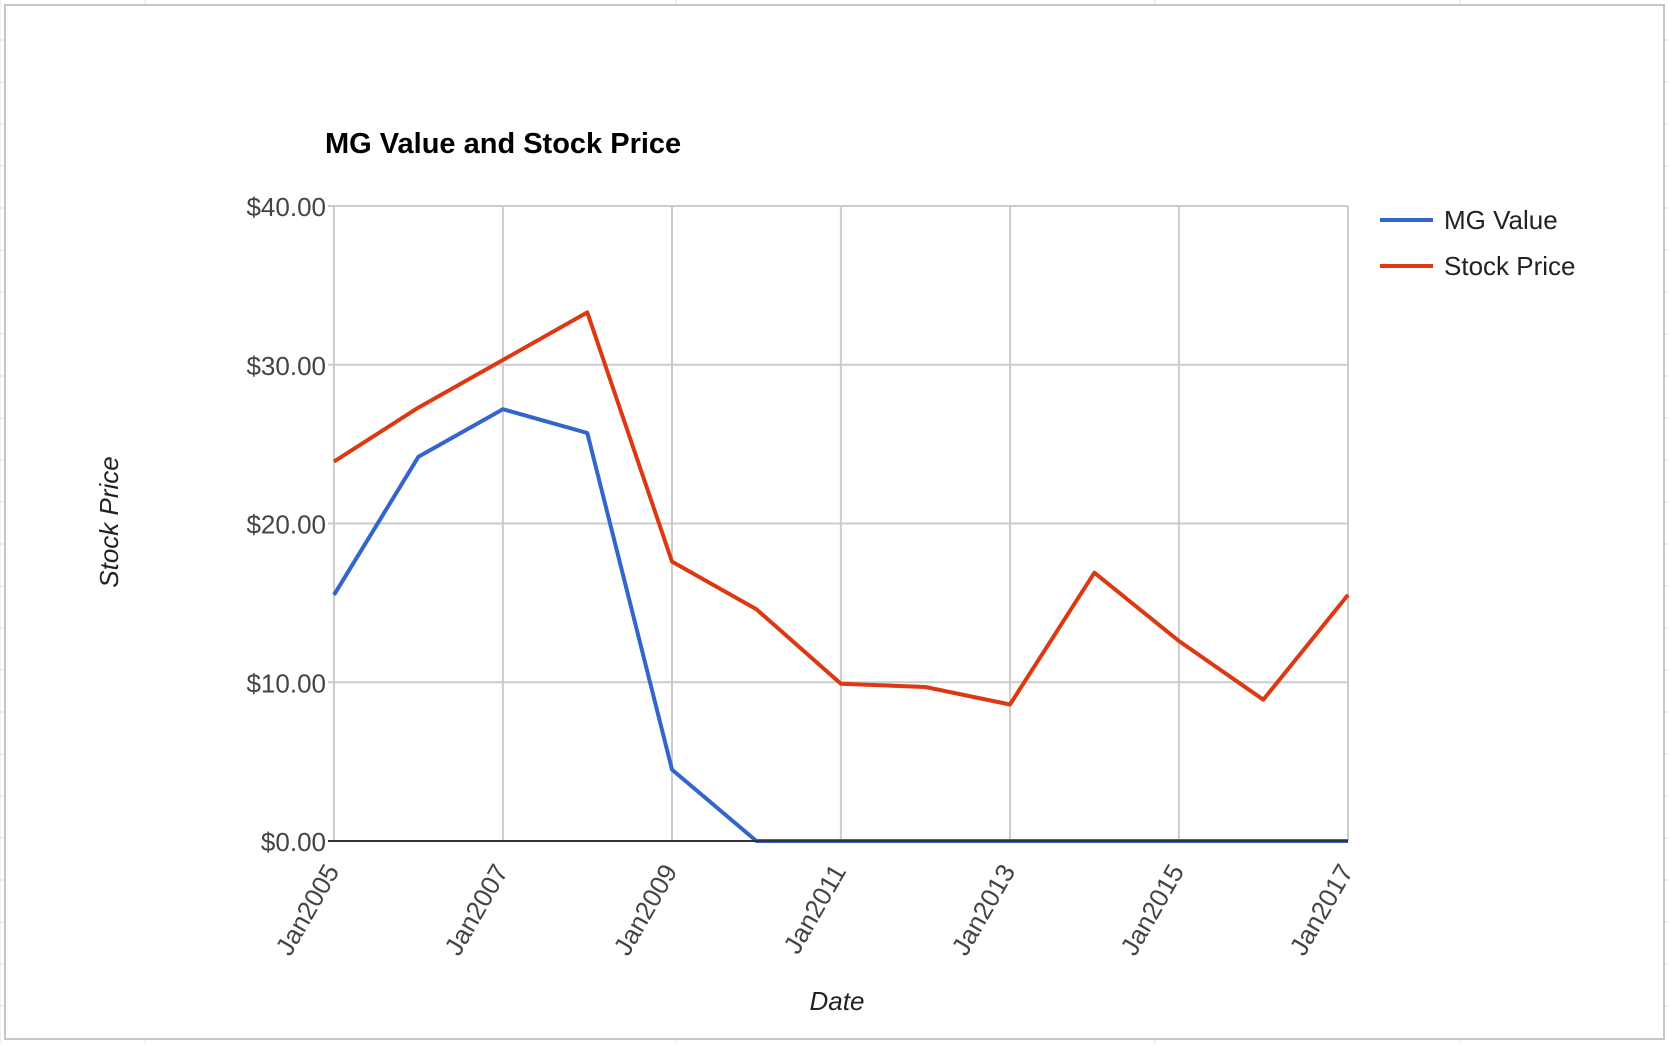 The width and height of the screenshot is (1669, 1048). I want to click on y-tick-label: $40.00, so click(286, 207).